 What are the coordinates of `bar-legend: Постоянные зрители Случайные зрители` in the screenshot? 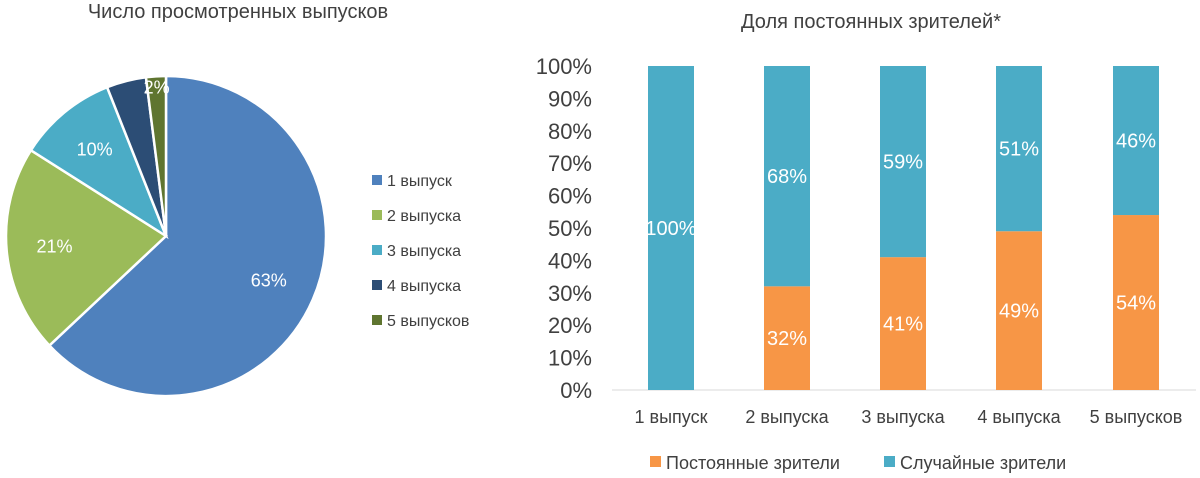 It's located at (858, 463).